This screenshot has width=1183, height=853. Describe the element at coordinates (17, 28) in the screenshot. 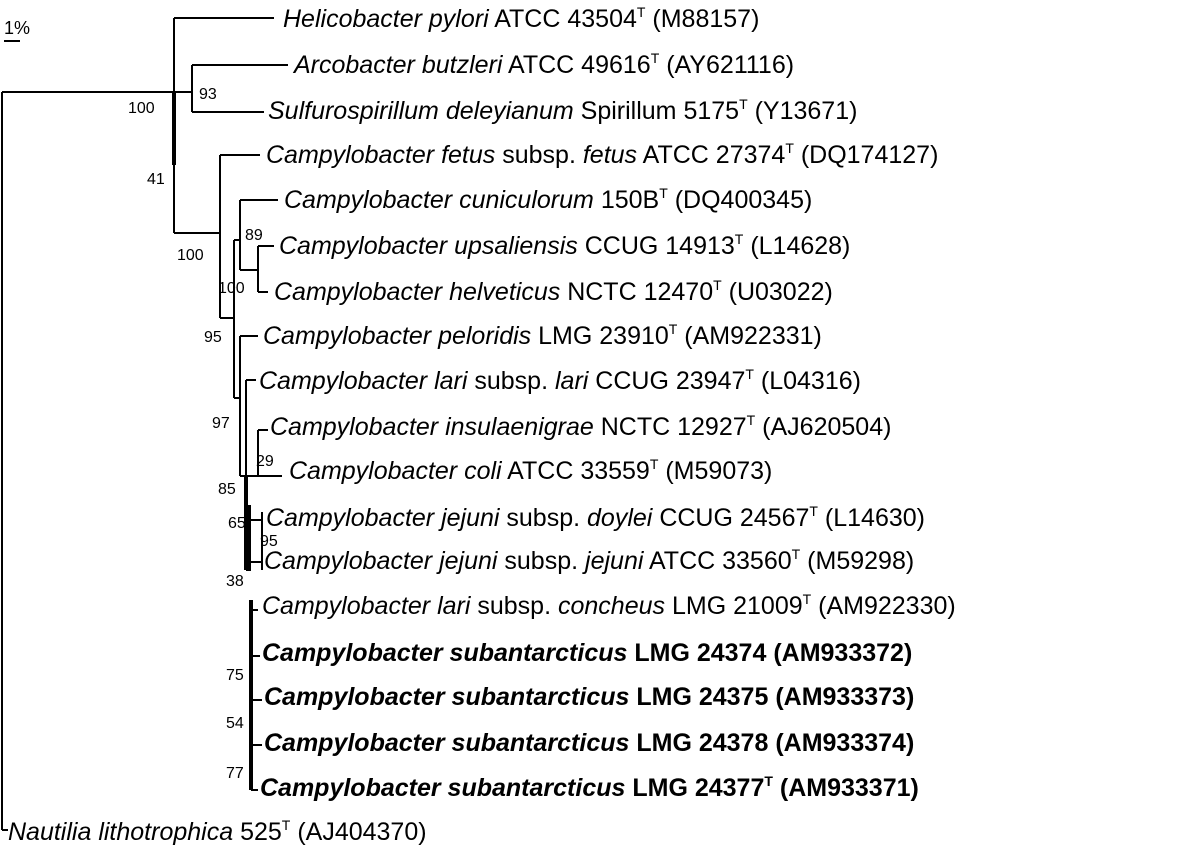

I see `scale-bar-label: 1%` at that location.